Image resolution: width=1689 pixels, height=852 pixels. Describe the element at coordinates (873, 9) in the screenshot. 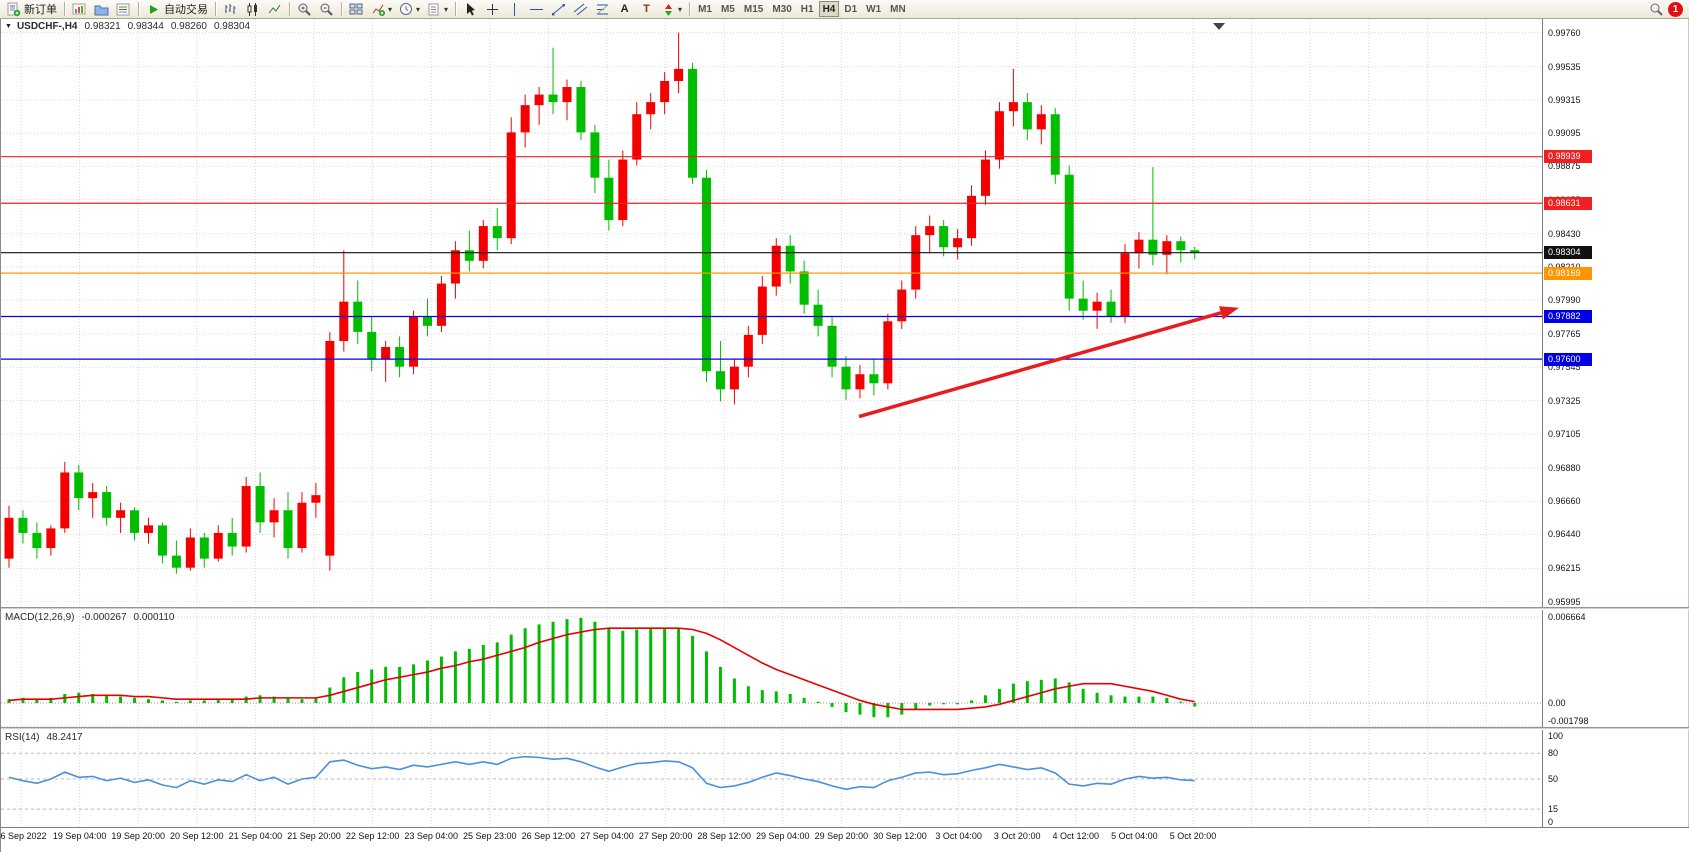

I see `timeframe-button-w1: W1` at that location.